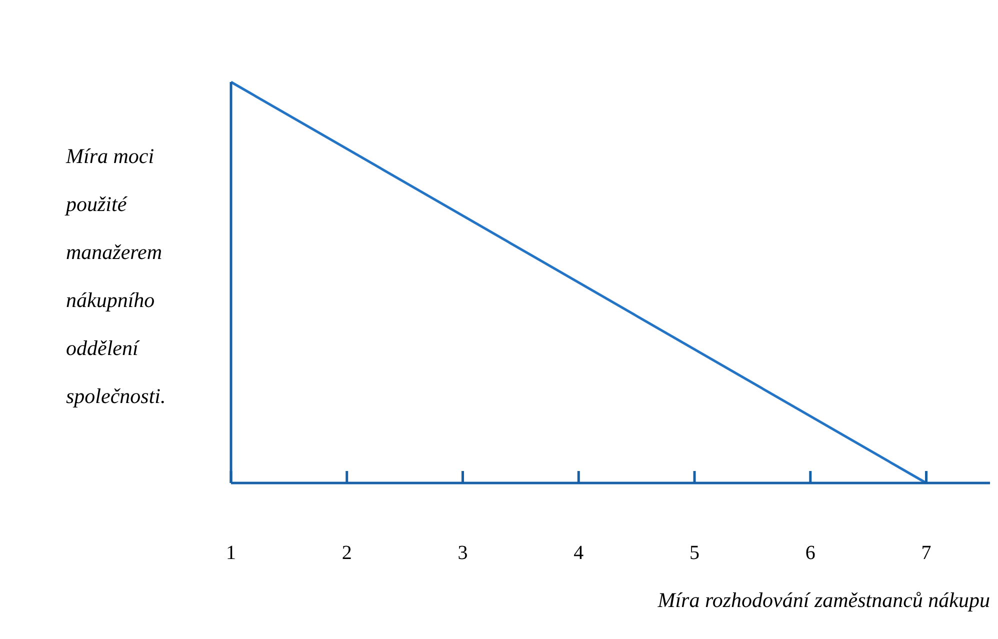 Image resolution: width=998 pixels, height=639 pixels. I want to click on x-tick-label: 7, so click(926, 553).